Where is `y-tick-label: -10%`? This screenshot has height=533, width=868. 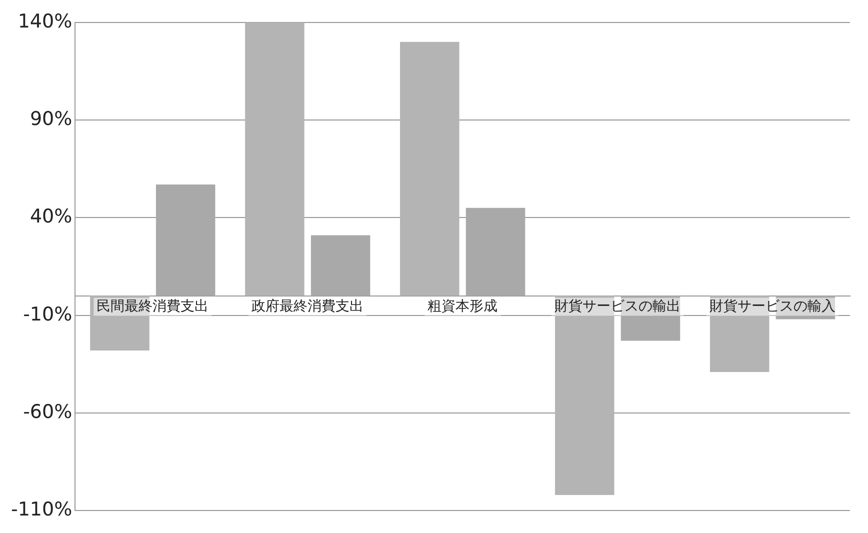 y-tick-label: -10% is located at coordinates (47, 314).